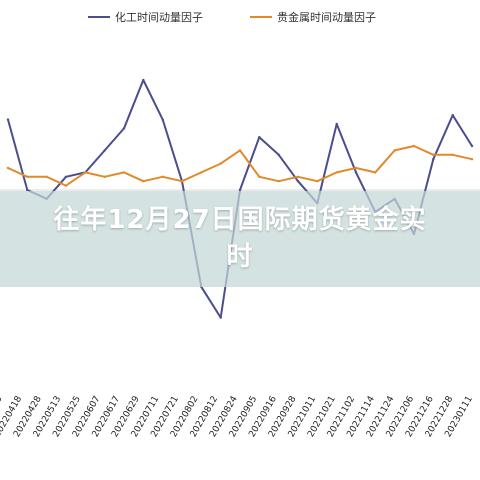 Image resolution: width=480 pixels, height=480 pixels. Describe the element at coordinates (326, 17) in the screenshot. I see `legend-label-precious-metals: 贵金属时间动量因子` at that location.